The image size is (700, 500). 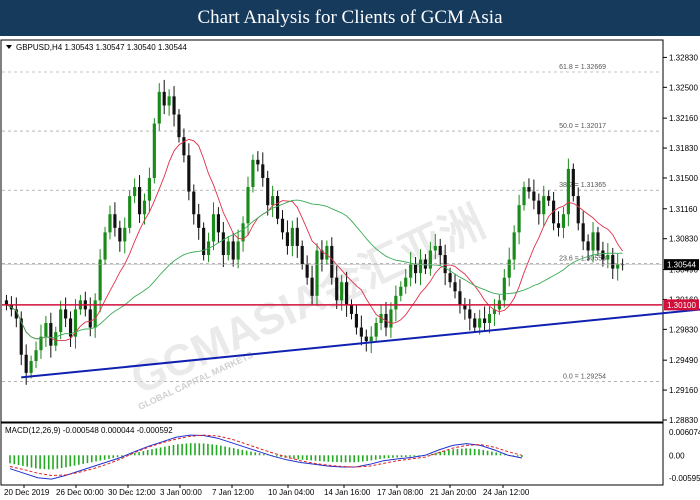 I want to click on macd-panel-frame, so click(x=332, y=454).